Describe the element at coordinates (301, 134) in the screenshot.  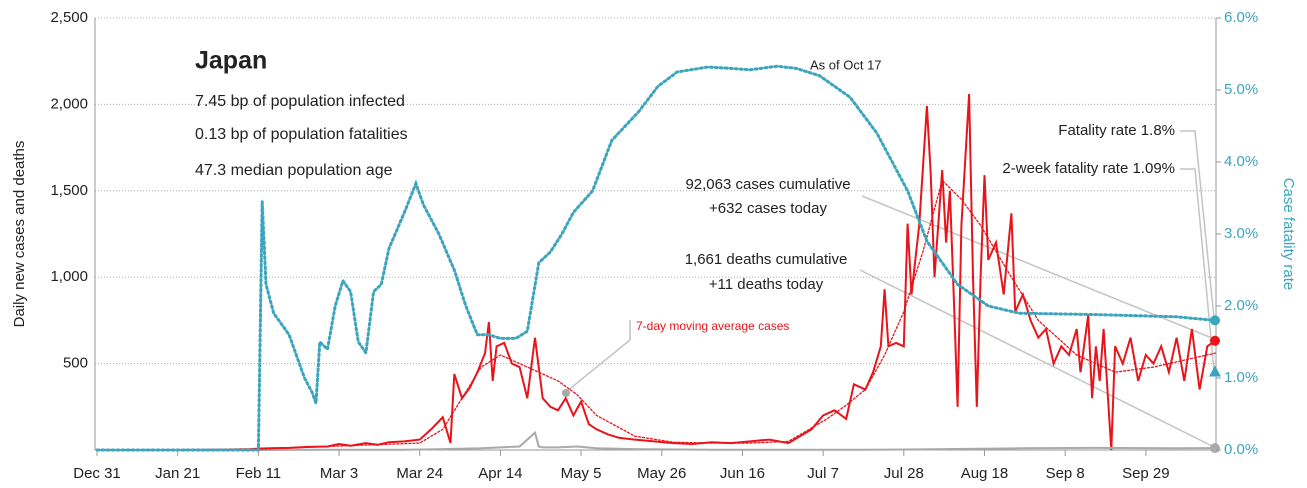
I see `info-line: 0.13 bp of population fatalities` at that location.